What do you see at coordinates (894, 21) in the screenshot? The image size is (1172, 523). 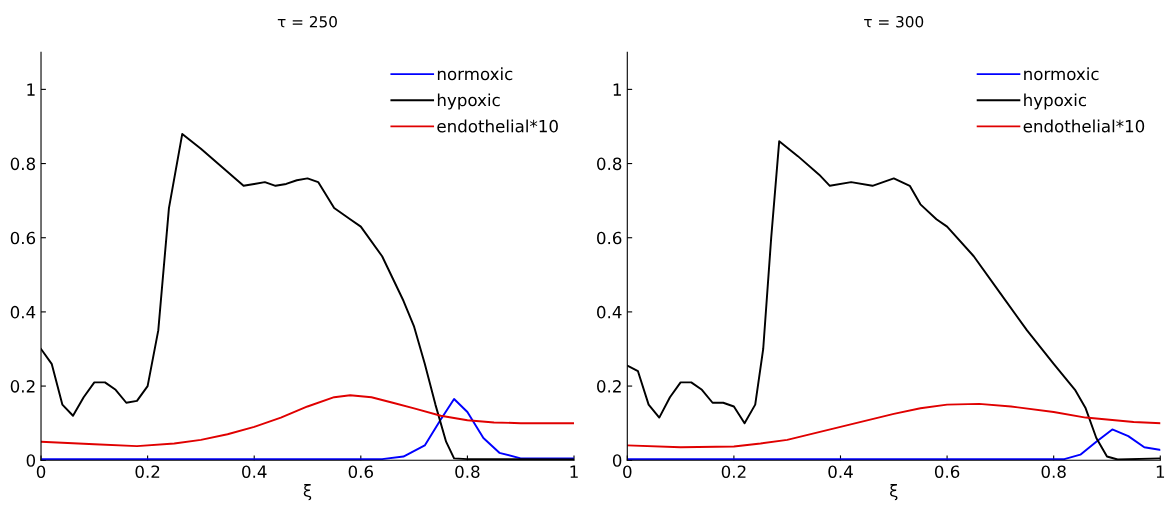 I see `chart-title: τ = 300` at bounding box center [894, 21].